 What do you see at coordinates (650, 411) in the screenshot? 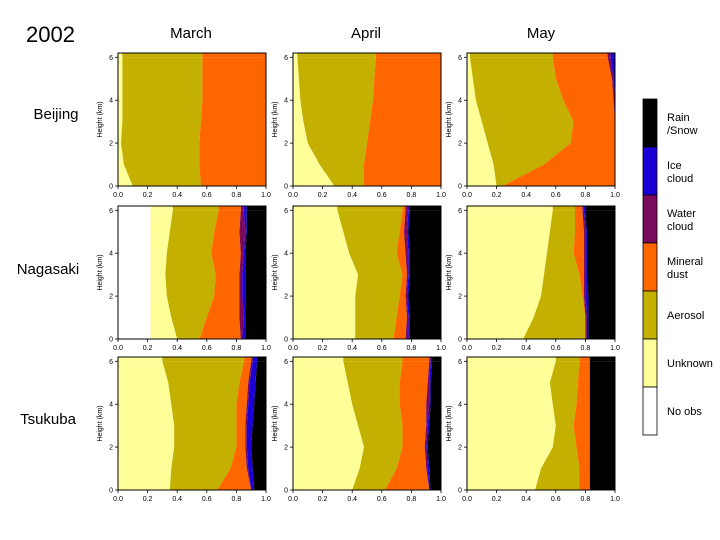
I see `legend-swatch-no-obs` at bounding box center [650, 411].